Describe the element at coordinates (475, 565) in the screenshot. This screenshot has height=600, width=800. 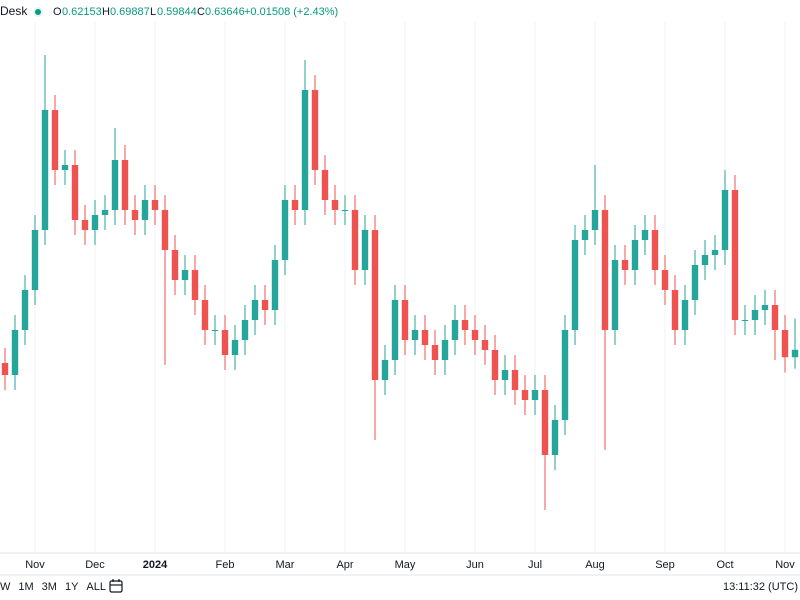
I see `x-tick-label: Jun` at that location.